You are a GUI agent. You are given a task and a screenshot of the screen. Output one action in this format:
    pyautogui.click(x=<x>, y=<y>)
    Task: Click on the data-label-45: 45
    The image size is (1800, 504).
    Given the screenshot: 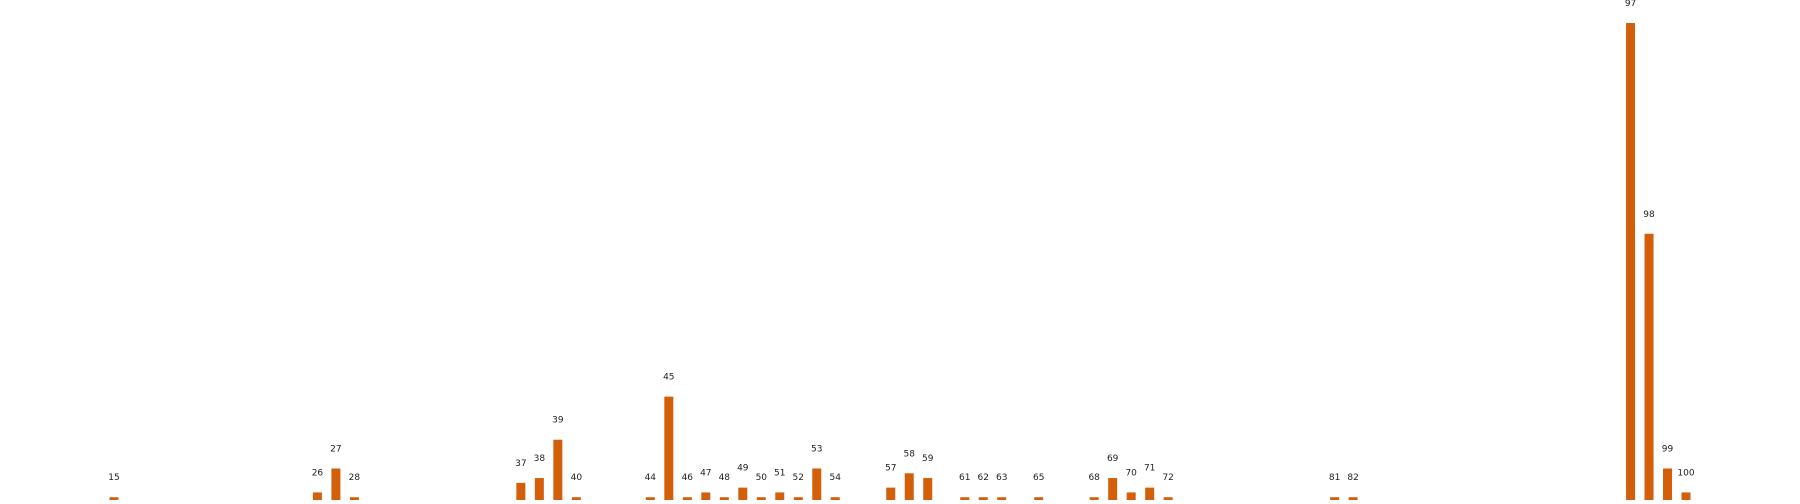 What is the action you would take?
    pyautogui.click(x=668, y=378)
    